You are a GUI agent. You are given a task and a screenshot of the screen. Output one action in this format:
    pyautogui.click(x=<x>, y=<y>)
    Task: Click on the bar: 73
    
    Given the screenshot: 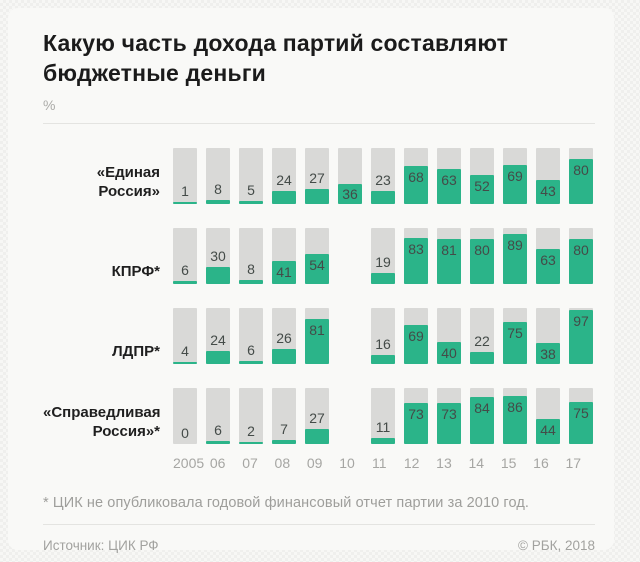 What is the action you would take?
    pyautogui.click(x=449, y=416)
    